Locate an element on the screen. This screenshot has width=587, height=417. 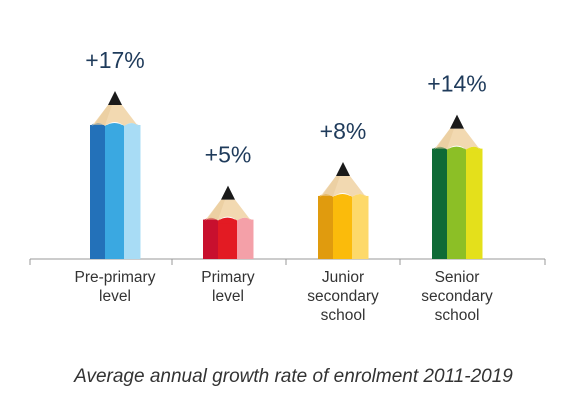
category-label: Senior is located at coordinates (457, 277).